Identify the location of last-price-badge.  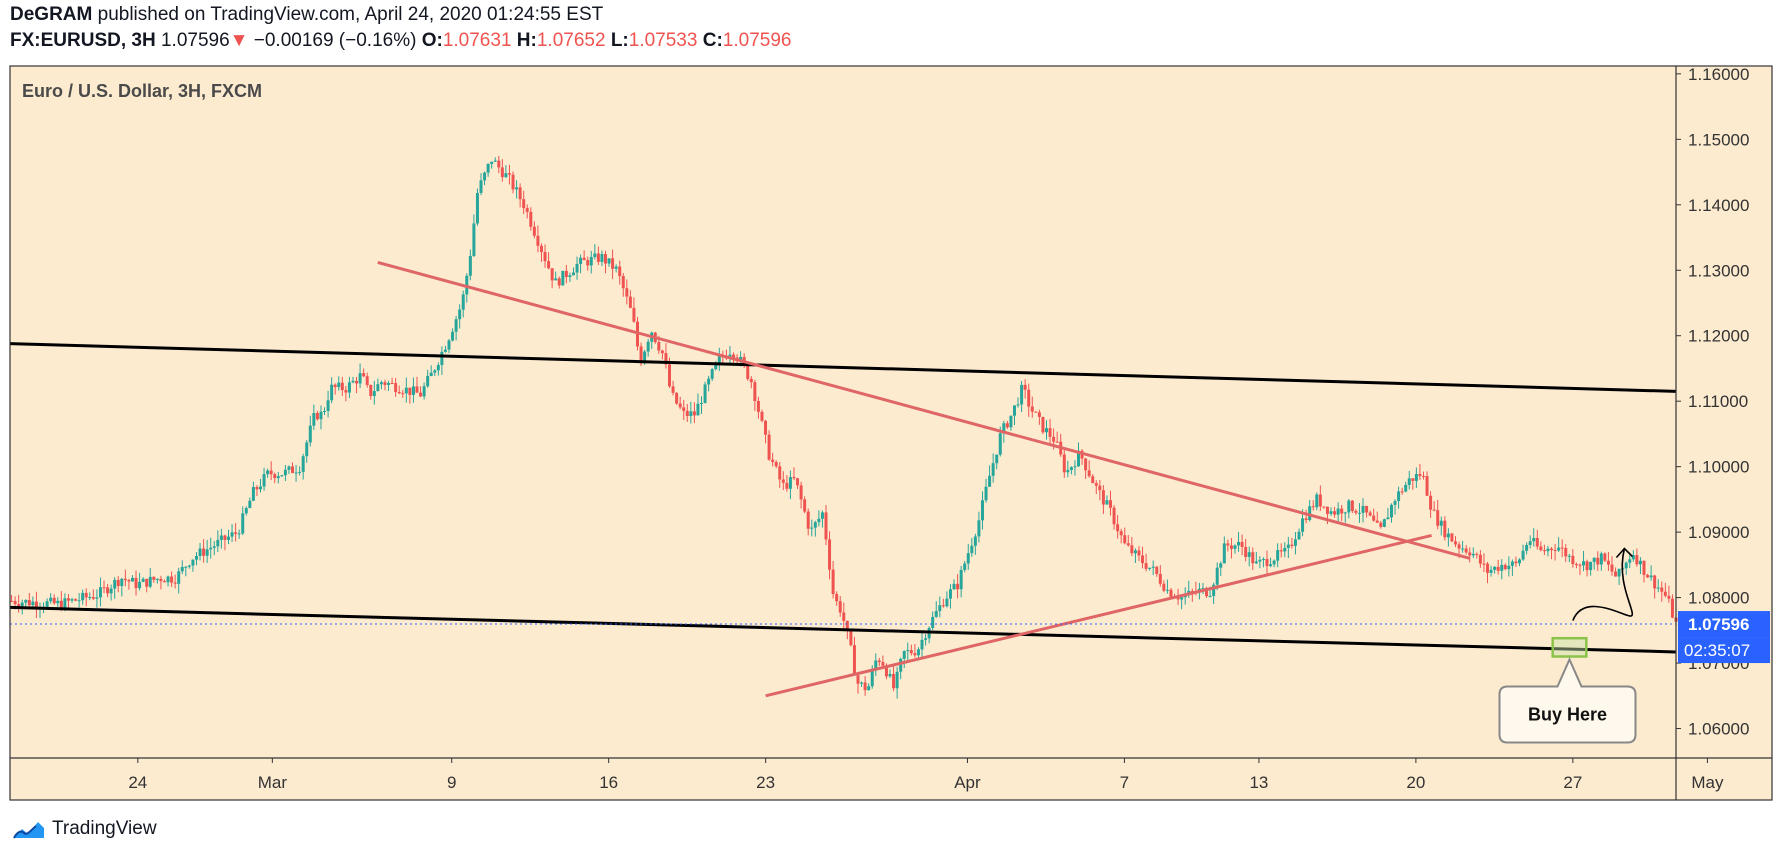
(1724, 624).